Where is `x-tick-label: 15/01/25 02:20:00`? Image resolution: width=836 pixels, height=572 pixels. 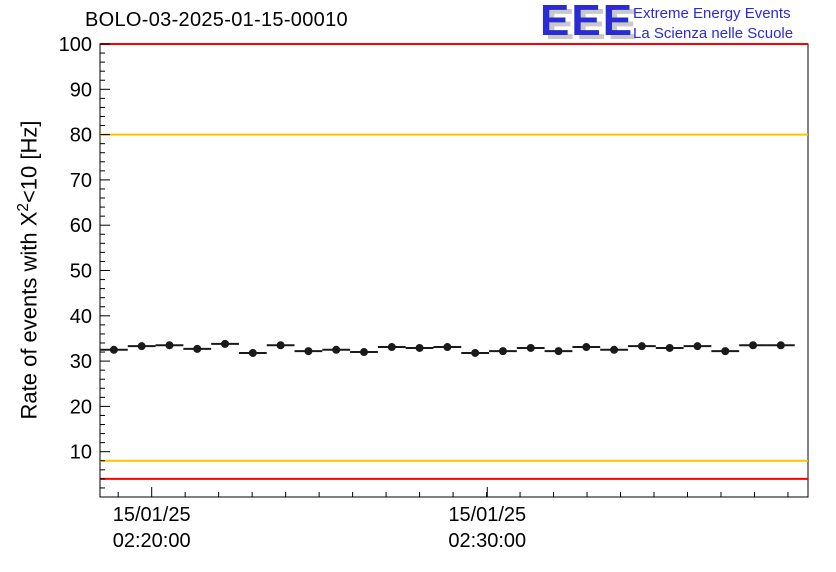 x-tick-label: 15/01/25 02:20:00 is located at coordinates (152, 528).